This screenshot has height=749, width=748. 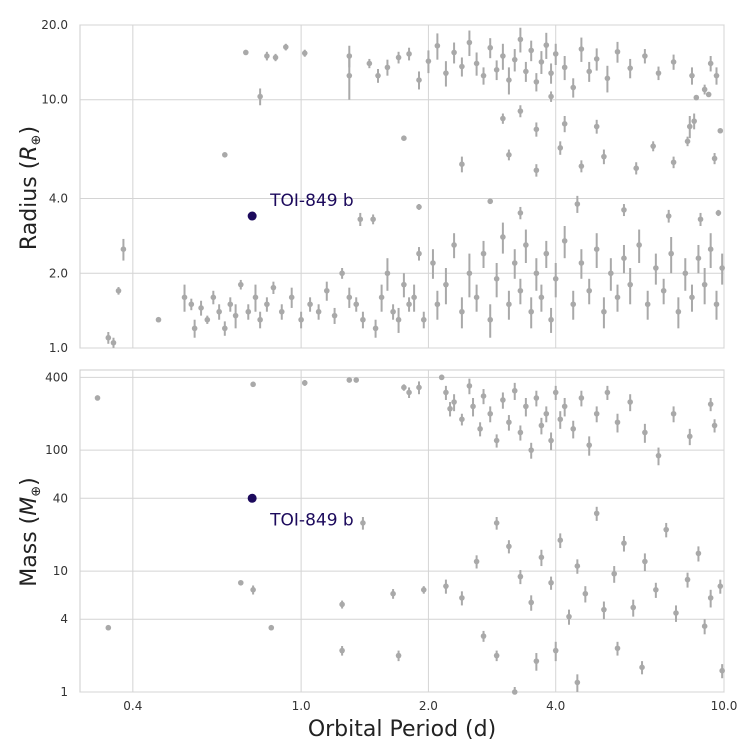 What do you see at coordinates (430, 706) in the screenshot?
I see `x-tick-labels: 0.4 1.0 2.0 4.0 10.0` at bounding box center [430, 706].